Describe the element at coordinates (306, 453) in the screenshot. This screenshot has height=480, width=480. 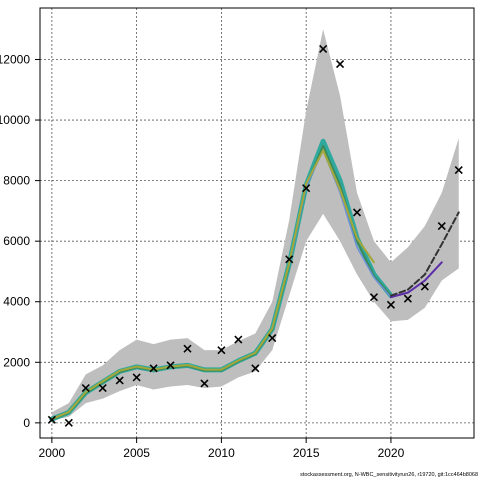
I see `x-tick-label: 2015` at that location.